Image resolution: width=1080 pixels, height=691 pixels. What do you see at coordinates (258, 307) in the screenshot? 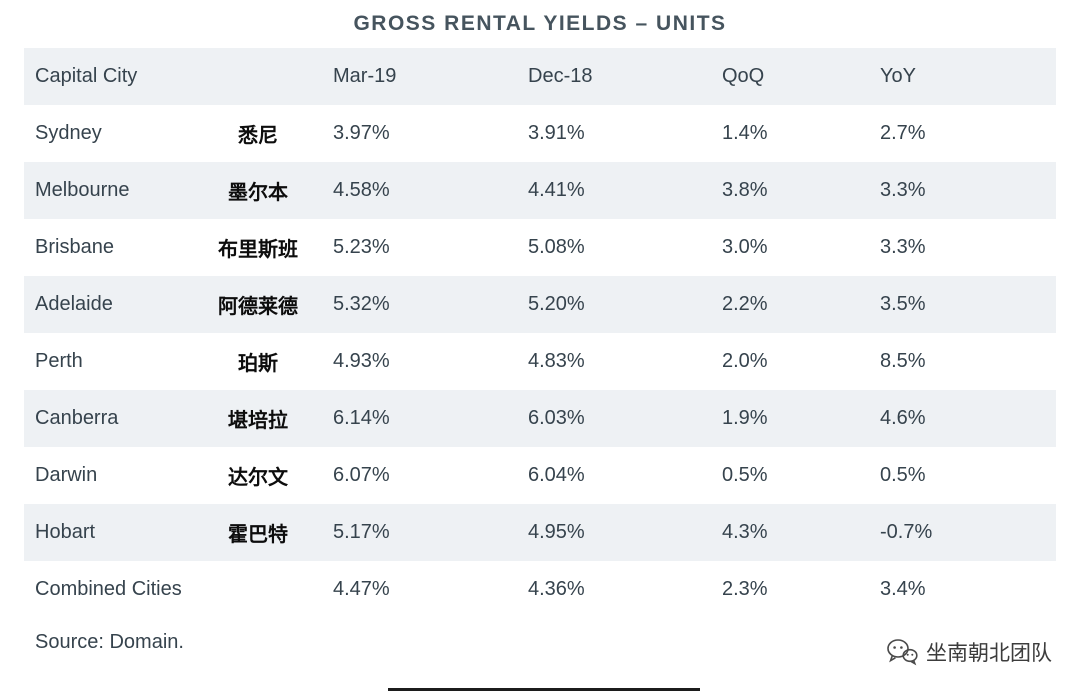
I see `city-name-chinese: 阿德莱德` at bounding box center [258, 307].